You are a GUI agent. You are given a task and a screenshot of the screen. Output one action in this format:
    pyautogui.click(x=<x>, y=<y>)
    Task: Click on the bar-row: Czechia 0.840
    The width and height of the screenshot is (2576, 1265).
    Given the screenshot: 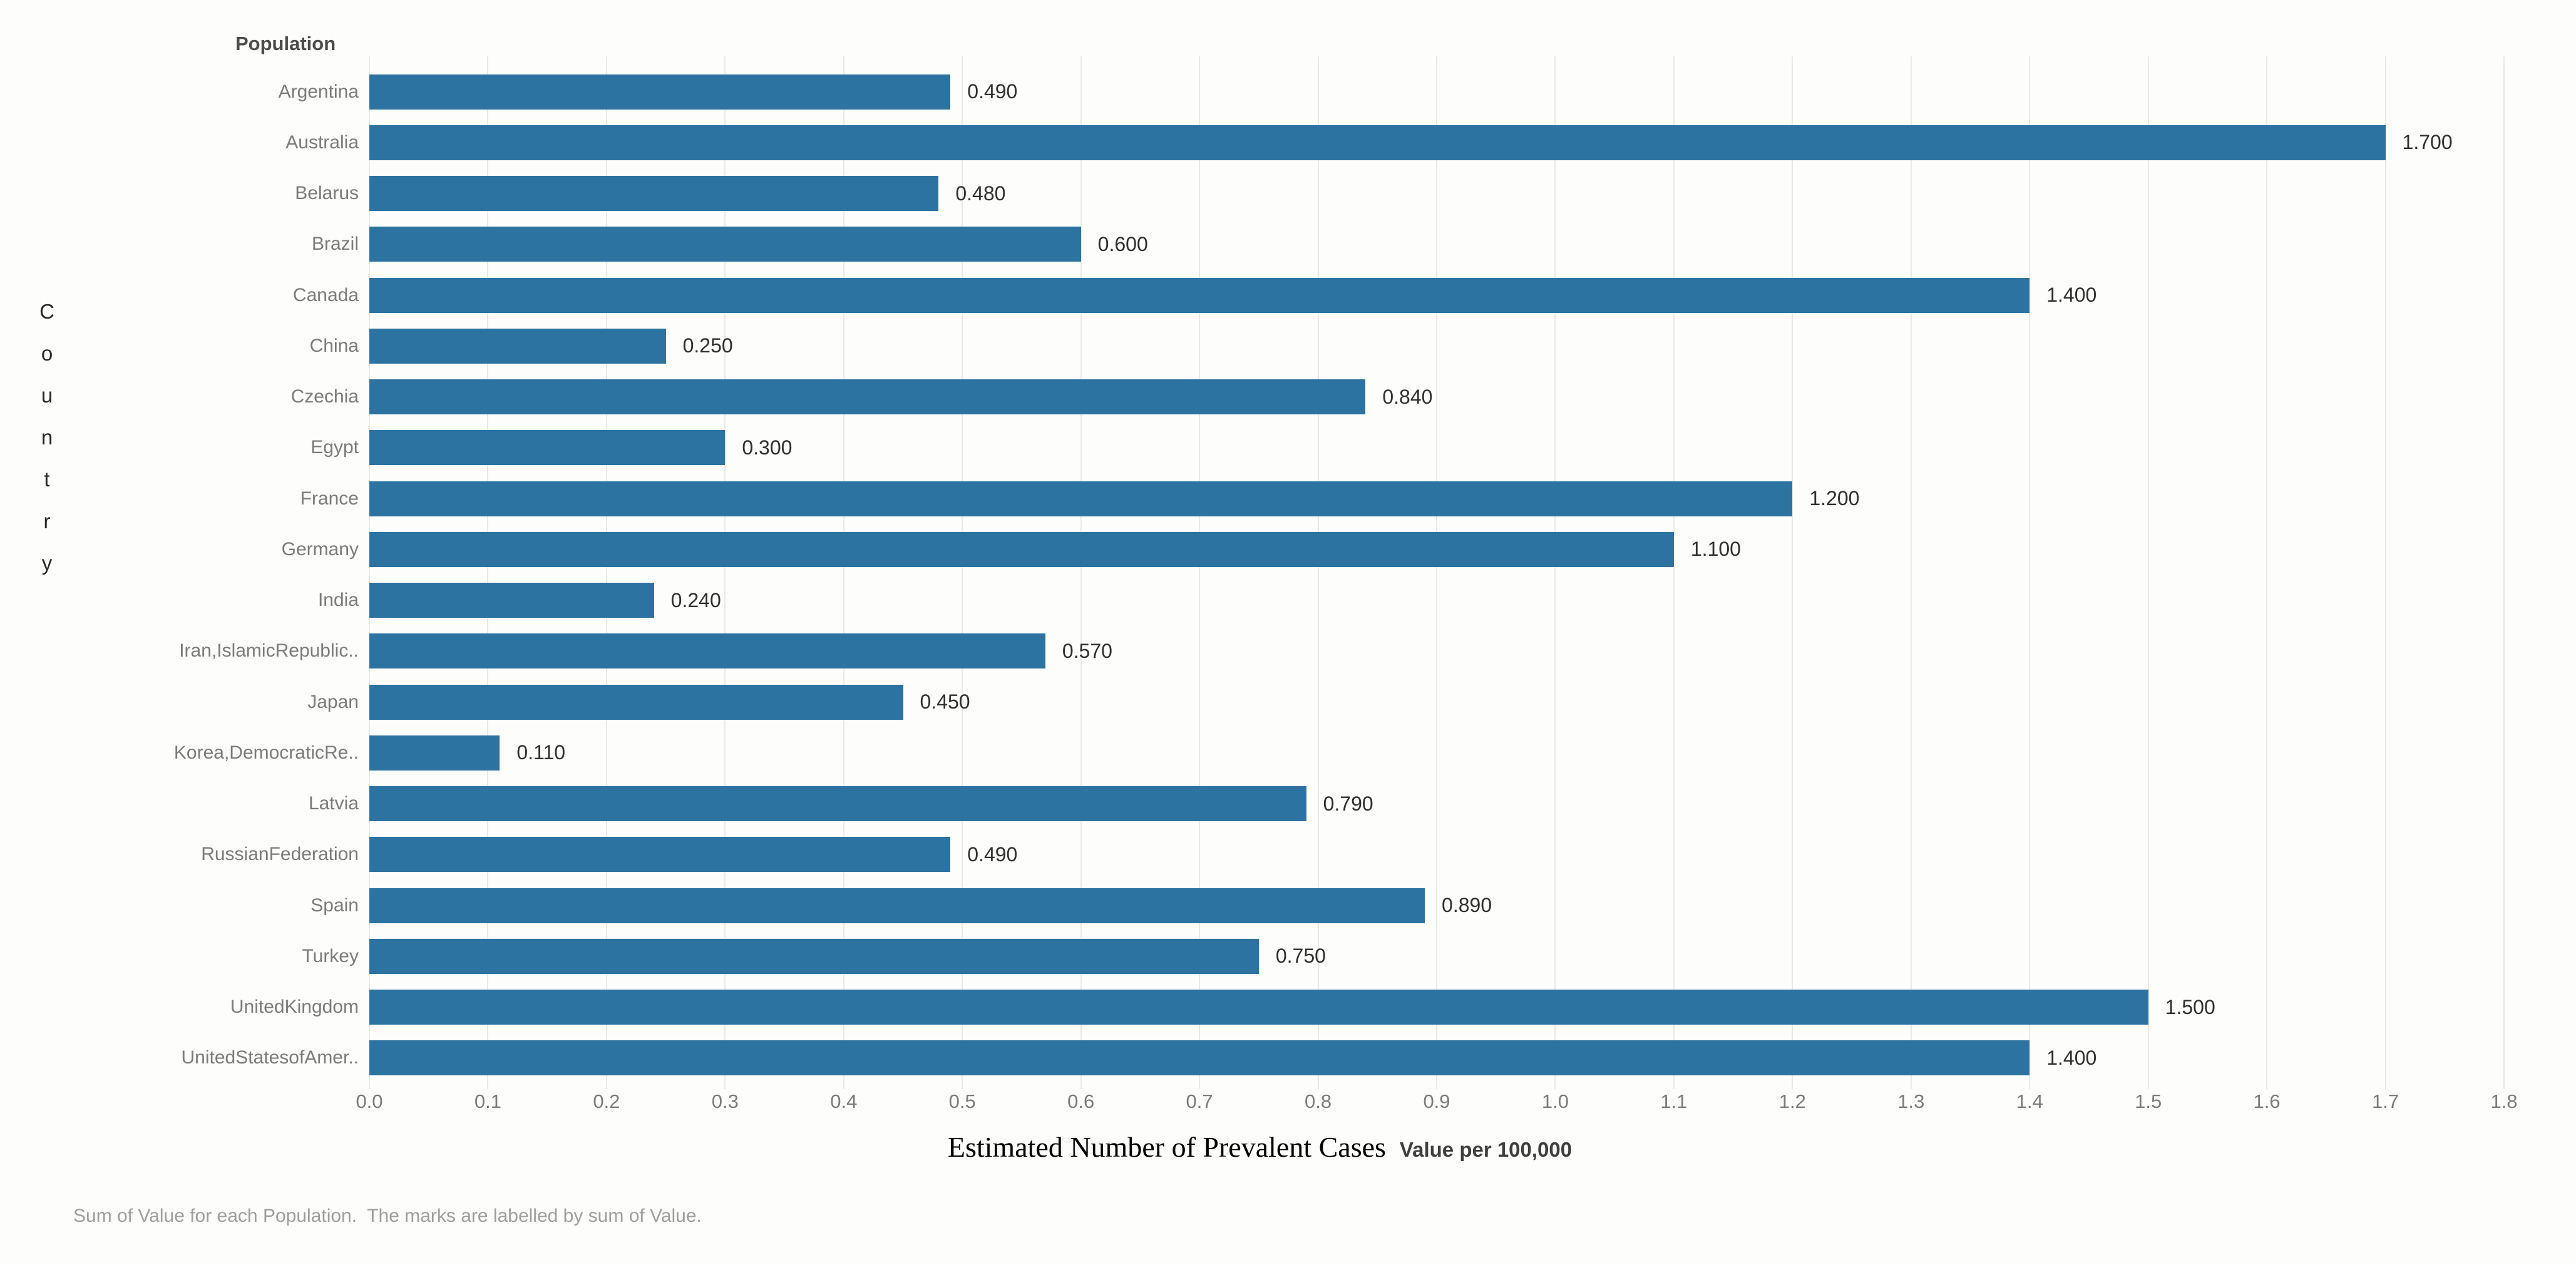 What is the action you would take?
    pyautogui.click(x=1288, y=398)
    